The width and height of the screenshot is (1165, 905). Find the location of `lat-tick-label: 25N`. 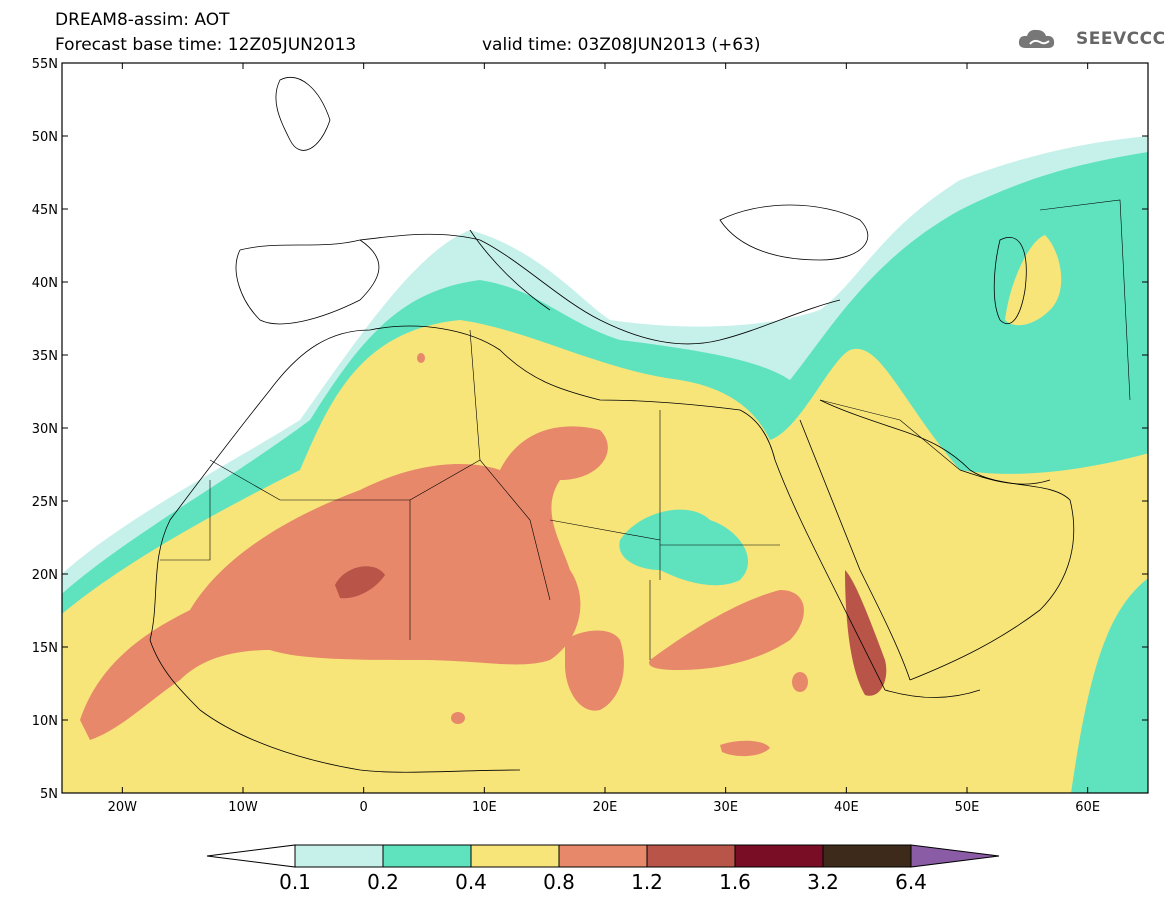

lat-tick-label: 25N is located at coordinates (45, 502).